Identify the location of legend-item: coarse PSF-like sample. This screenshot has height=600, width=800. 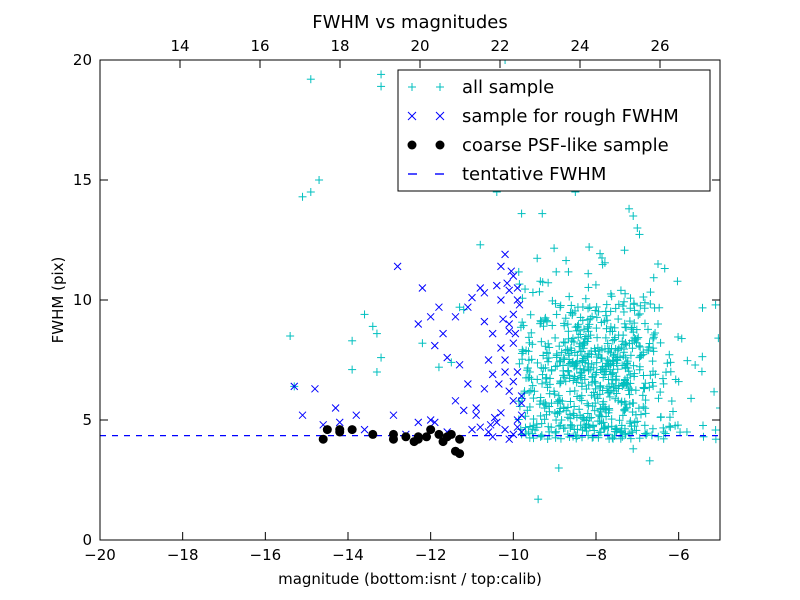
(538, 145).